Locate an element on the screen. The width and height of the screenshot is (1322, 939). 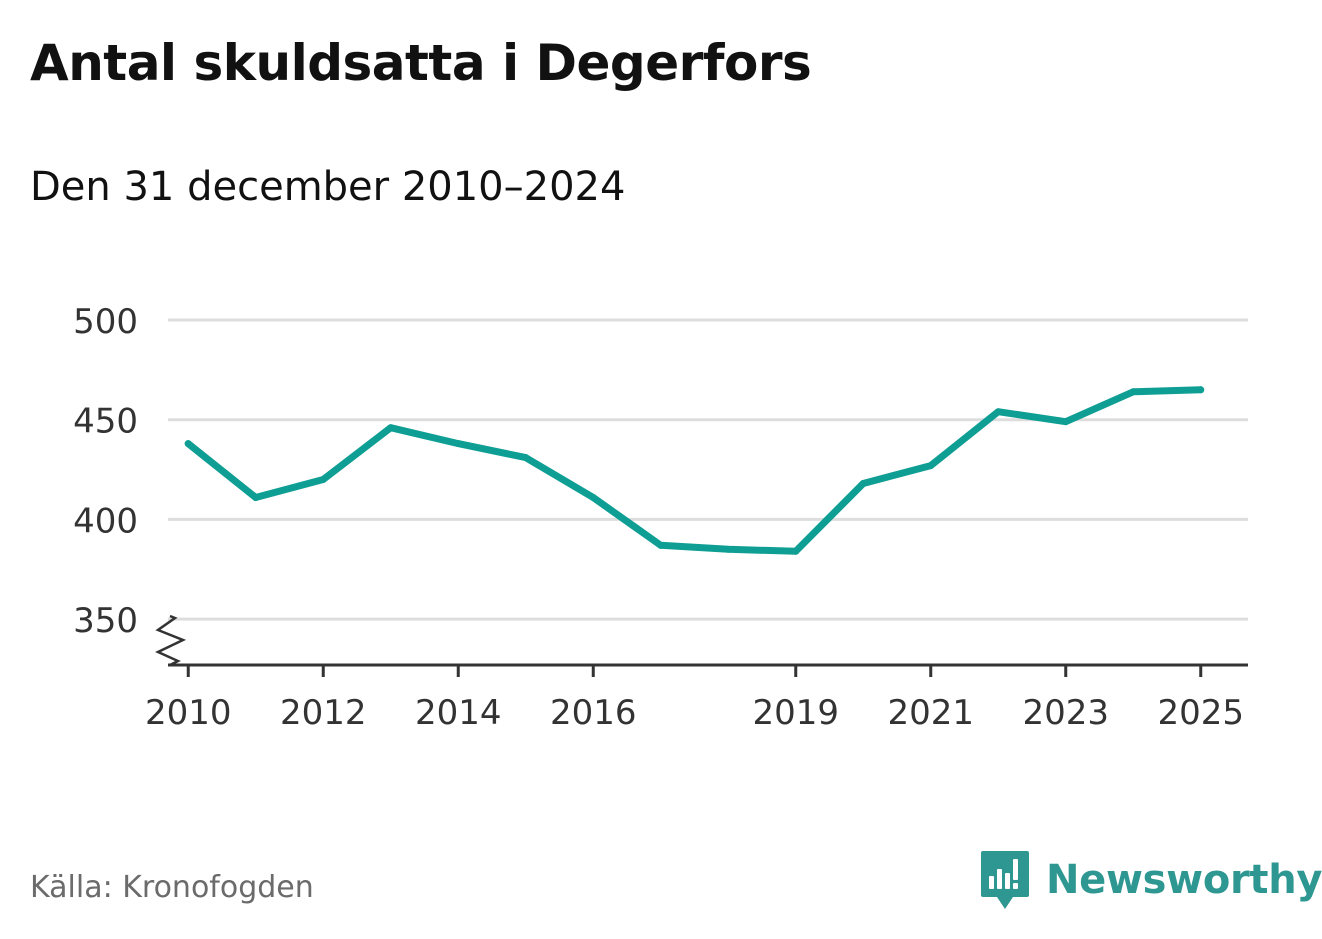
newsworthy-logo-icon is located at coordinates (1005, 880).